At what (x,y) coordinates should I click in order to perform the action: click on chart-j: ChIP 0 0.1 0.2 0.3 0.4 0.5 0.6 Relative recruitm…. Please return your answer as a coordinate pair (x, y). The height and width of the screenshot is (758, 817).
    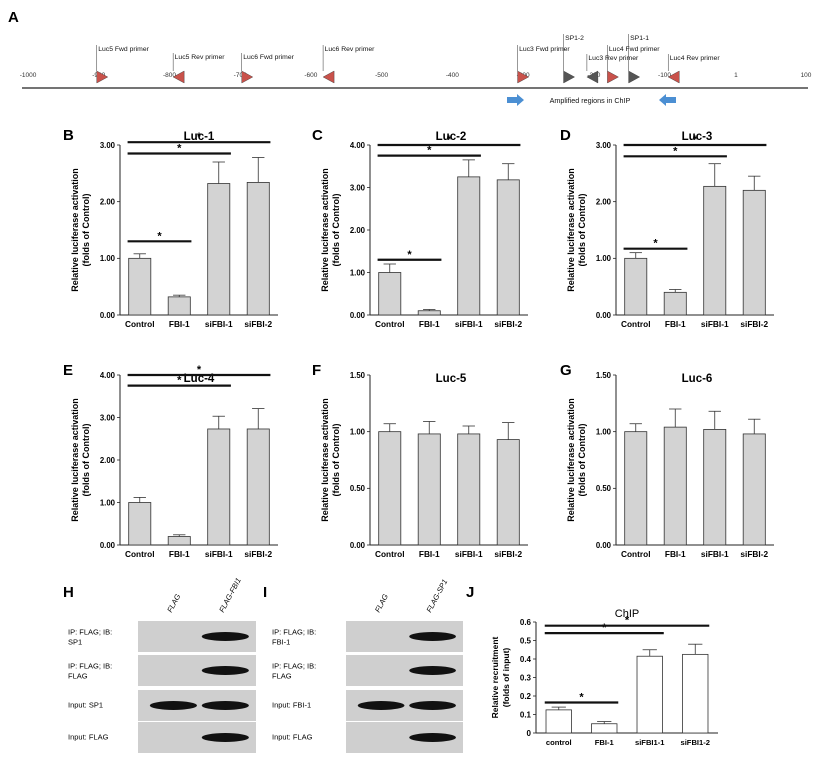
    Looking at the image, I should click on (604, 677).